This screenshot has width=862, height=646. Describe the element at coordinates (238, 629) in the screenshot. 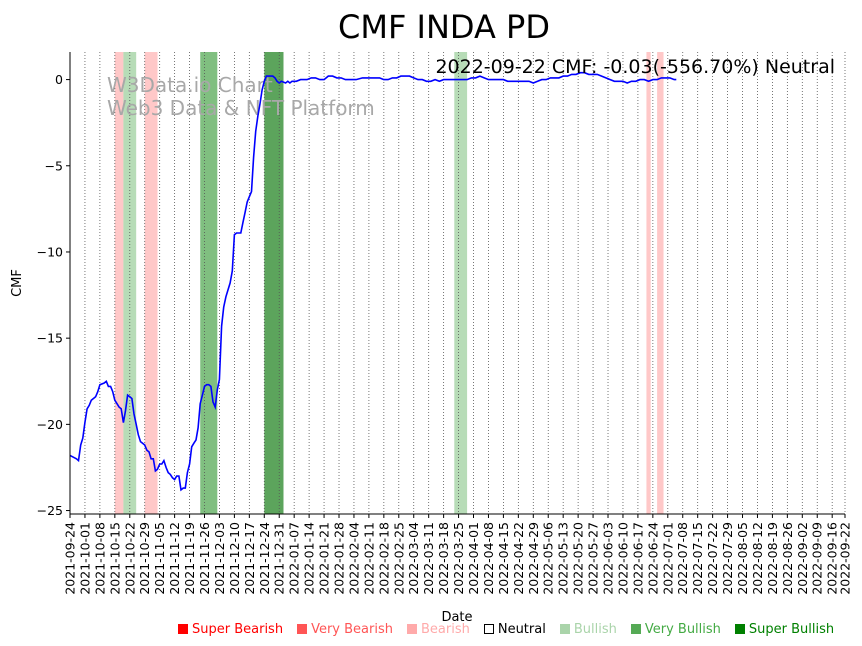

I see `legend-label: Super Bearish` at that location.